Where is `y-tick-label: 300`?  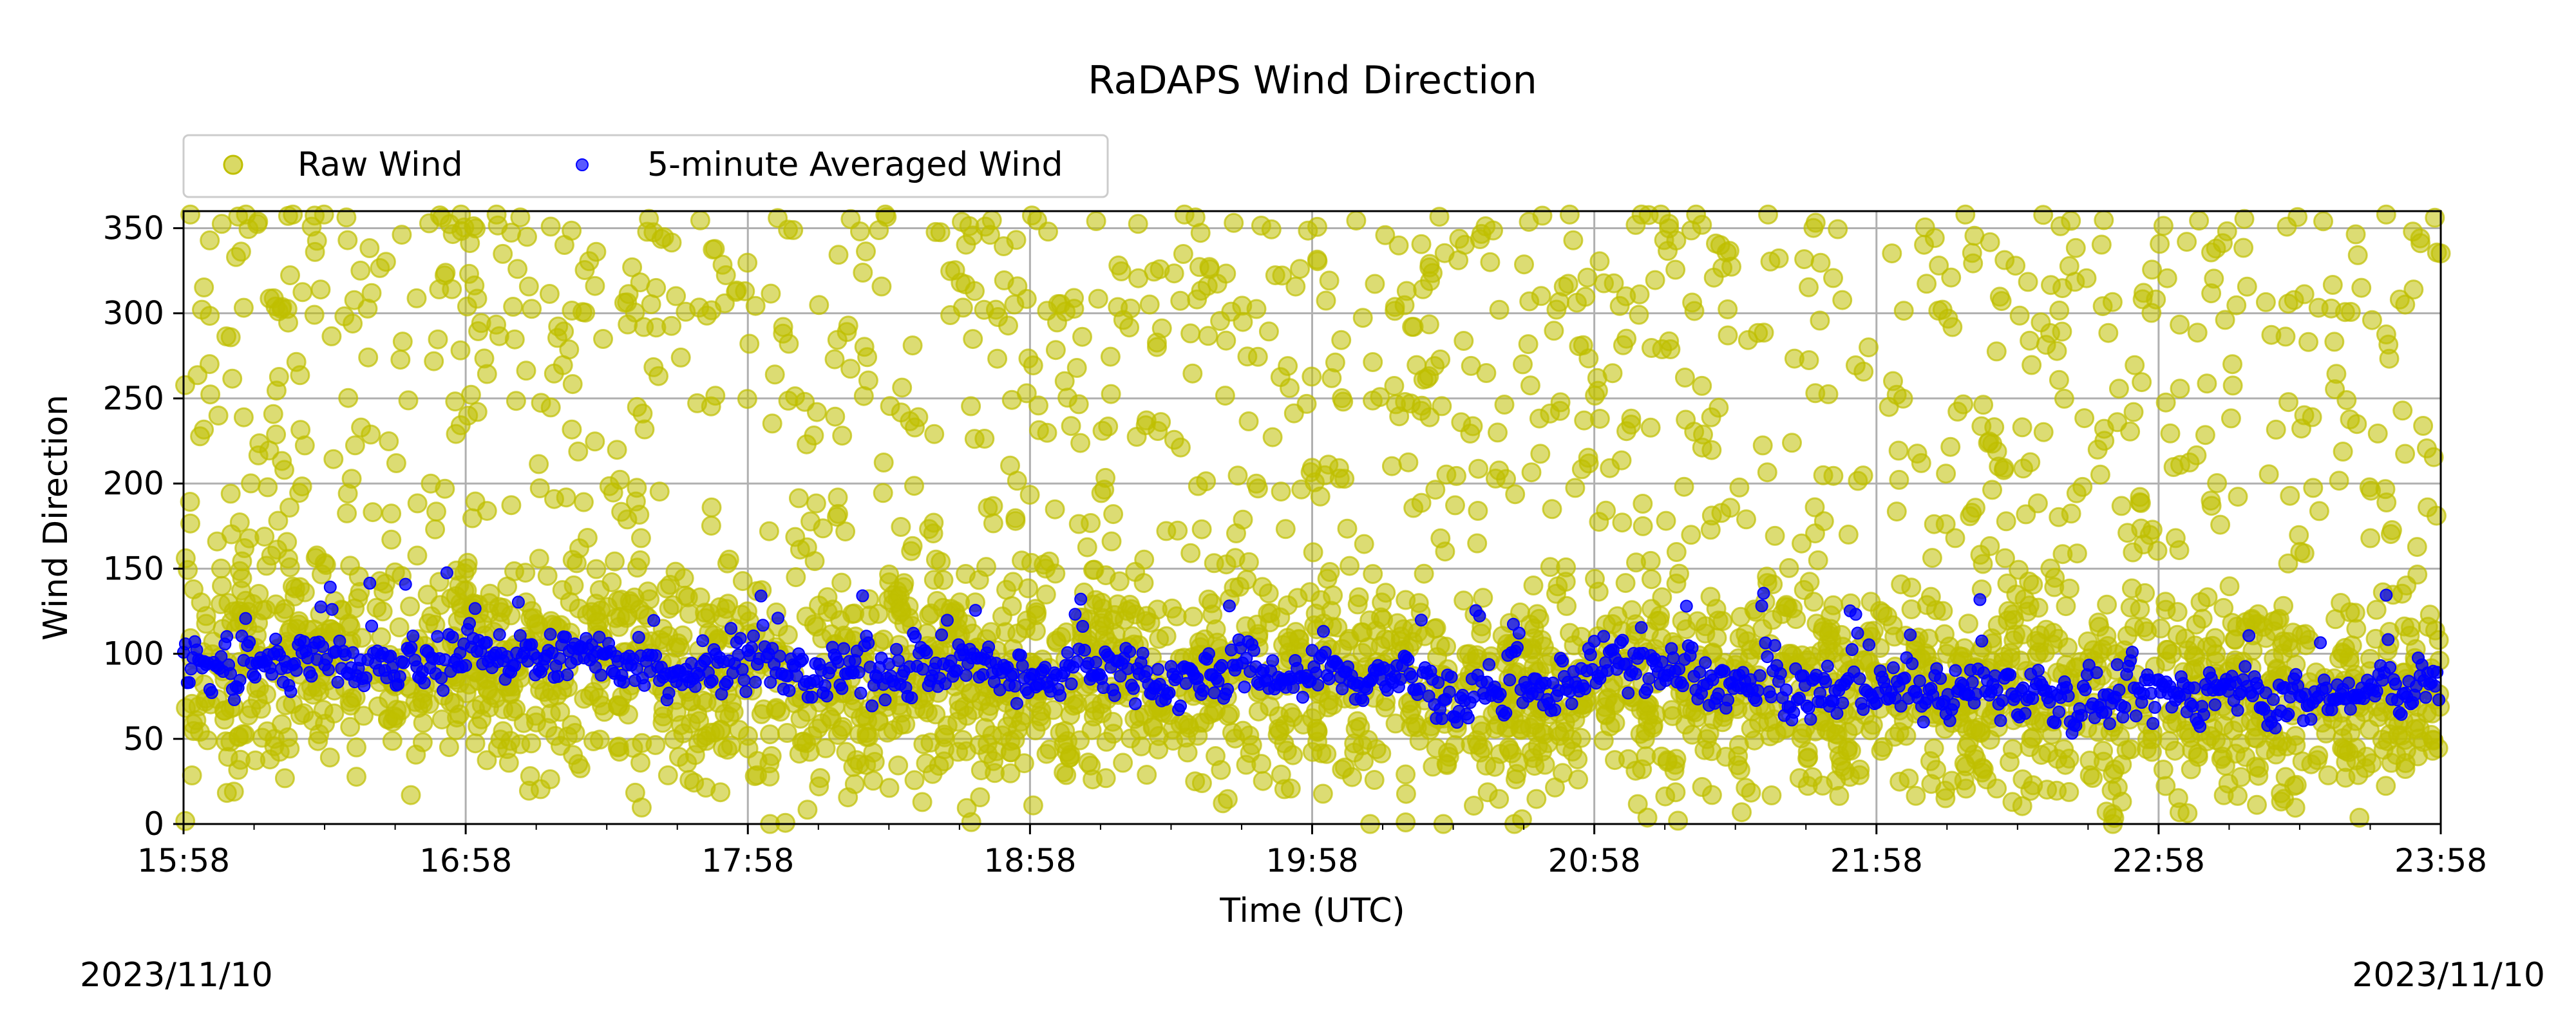
y-tick-label: 300 is located at coordinates (133, 314).